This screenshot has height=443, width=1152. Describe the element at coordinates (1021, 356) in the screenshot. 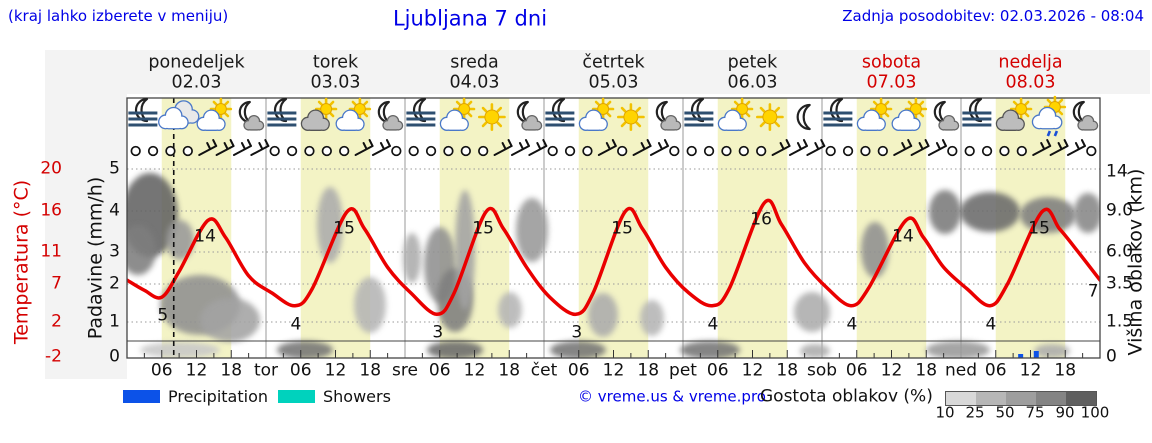

I see `precipitation-bar` at that location.